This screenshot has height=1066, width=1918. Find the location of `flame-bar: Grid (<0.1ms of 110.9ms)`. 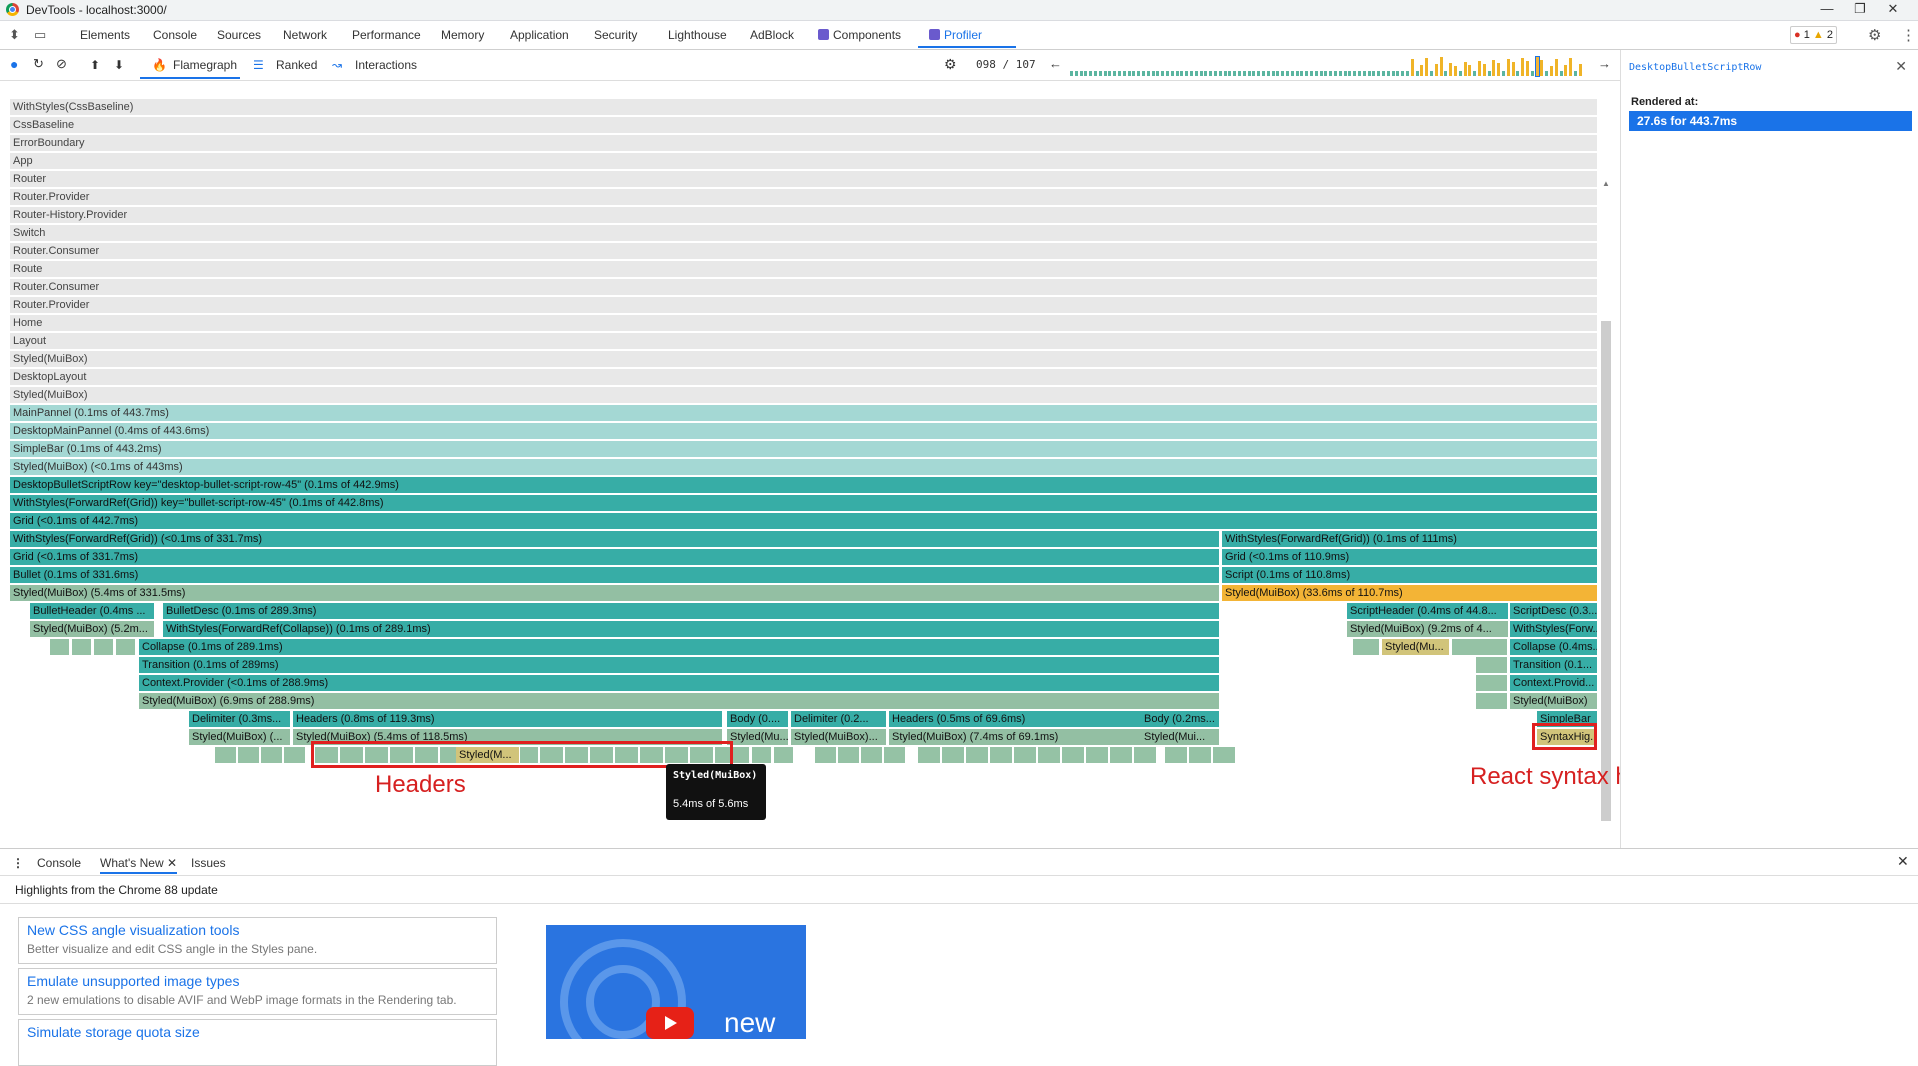

flame-bar: Grid (<0.1ms of 110.9ms) is located at coordinates (1410, 557).